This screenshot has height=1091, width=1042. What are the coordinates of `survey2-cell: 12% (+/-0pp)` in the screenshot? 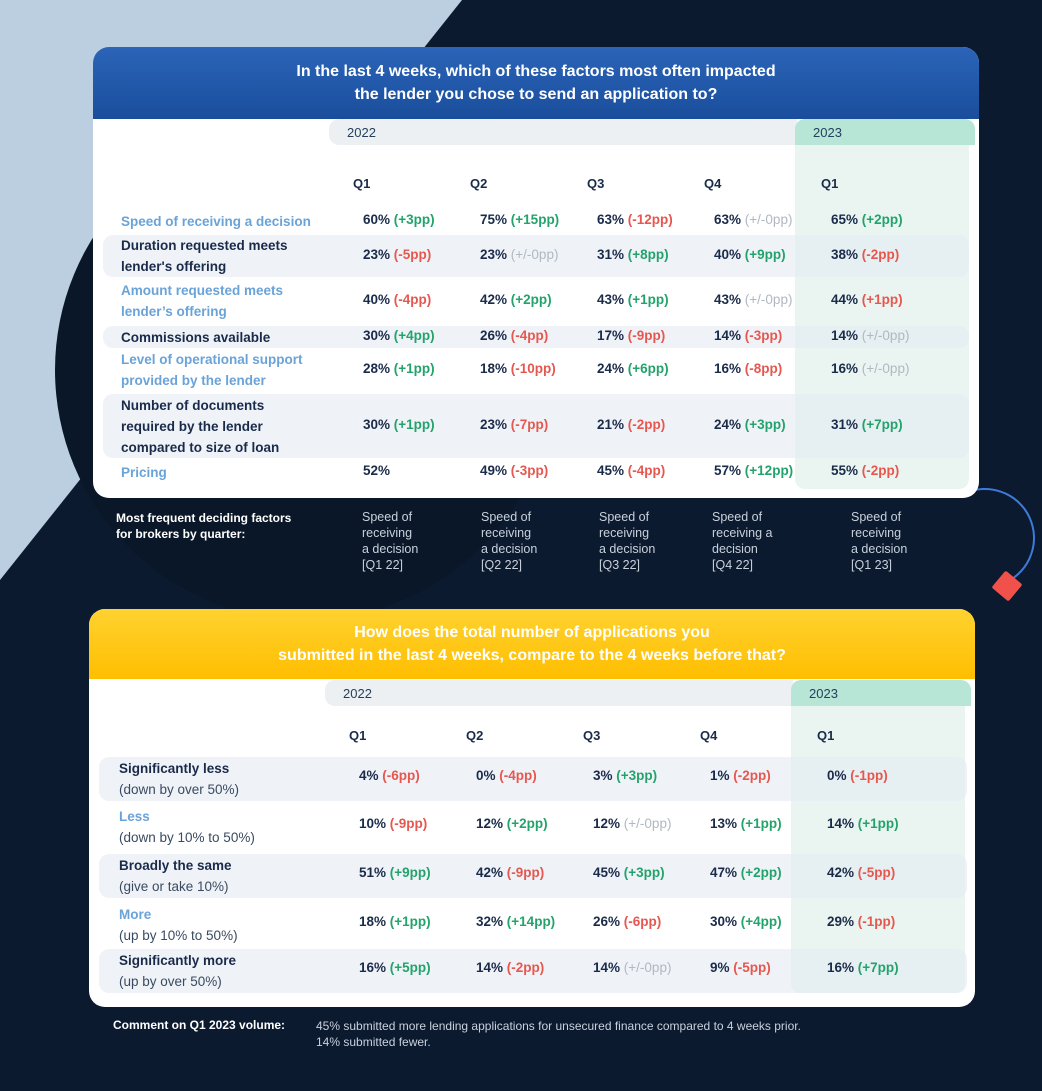 It's located at (632, 823).